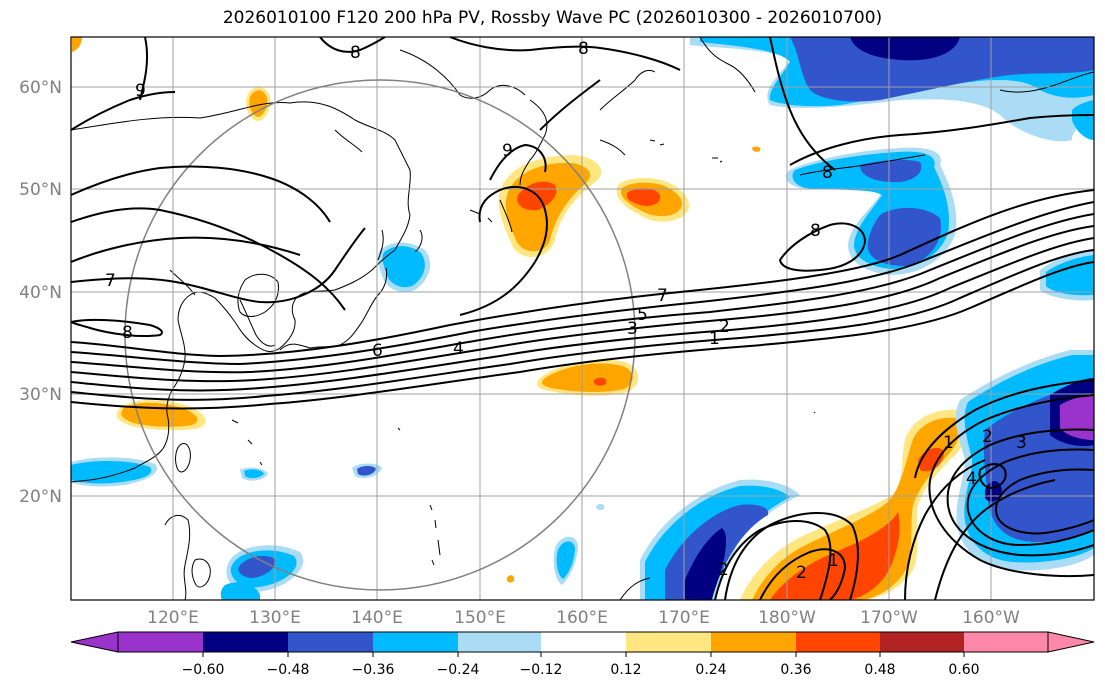 This screenshot has width=1105, height=692. Describe the element at coordinates (879, 670) in the screenshot. I see `colorbar-tick-label: 0.48` at that location.